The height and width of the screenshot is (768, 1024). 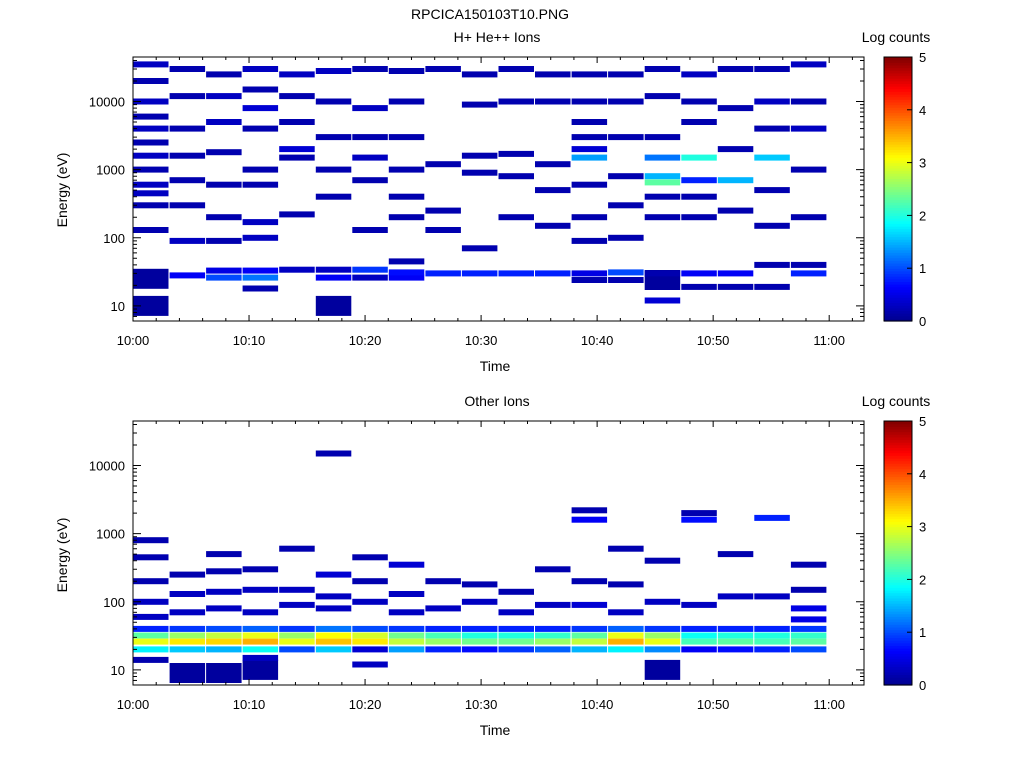 I want to click on colorbar-tick-label: 2, so click(x=922, y=579).